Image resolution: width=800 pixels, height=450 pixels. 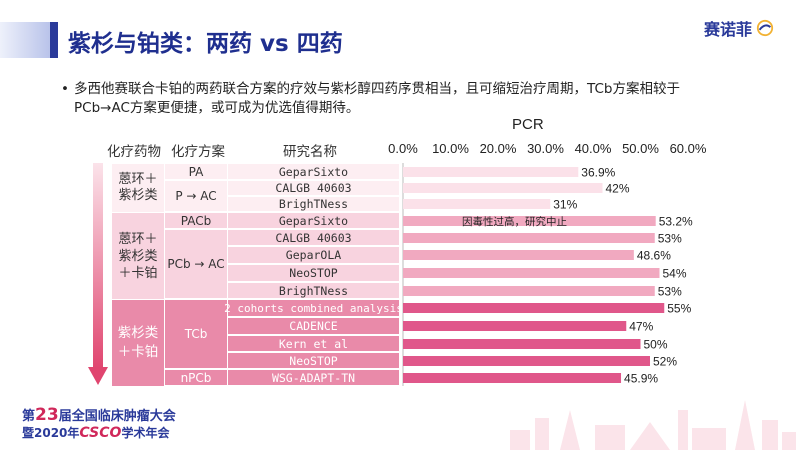 What do you see at coordinates (138, 343) in the screenshot?
I see `drug-group-cell: 紫杉类 ＋卡铂` at bounding box center [138, 343].